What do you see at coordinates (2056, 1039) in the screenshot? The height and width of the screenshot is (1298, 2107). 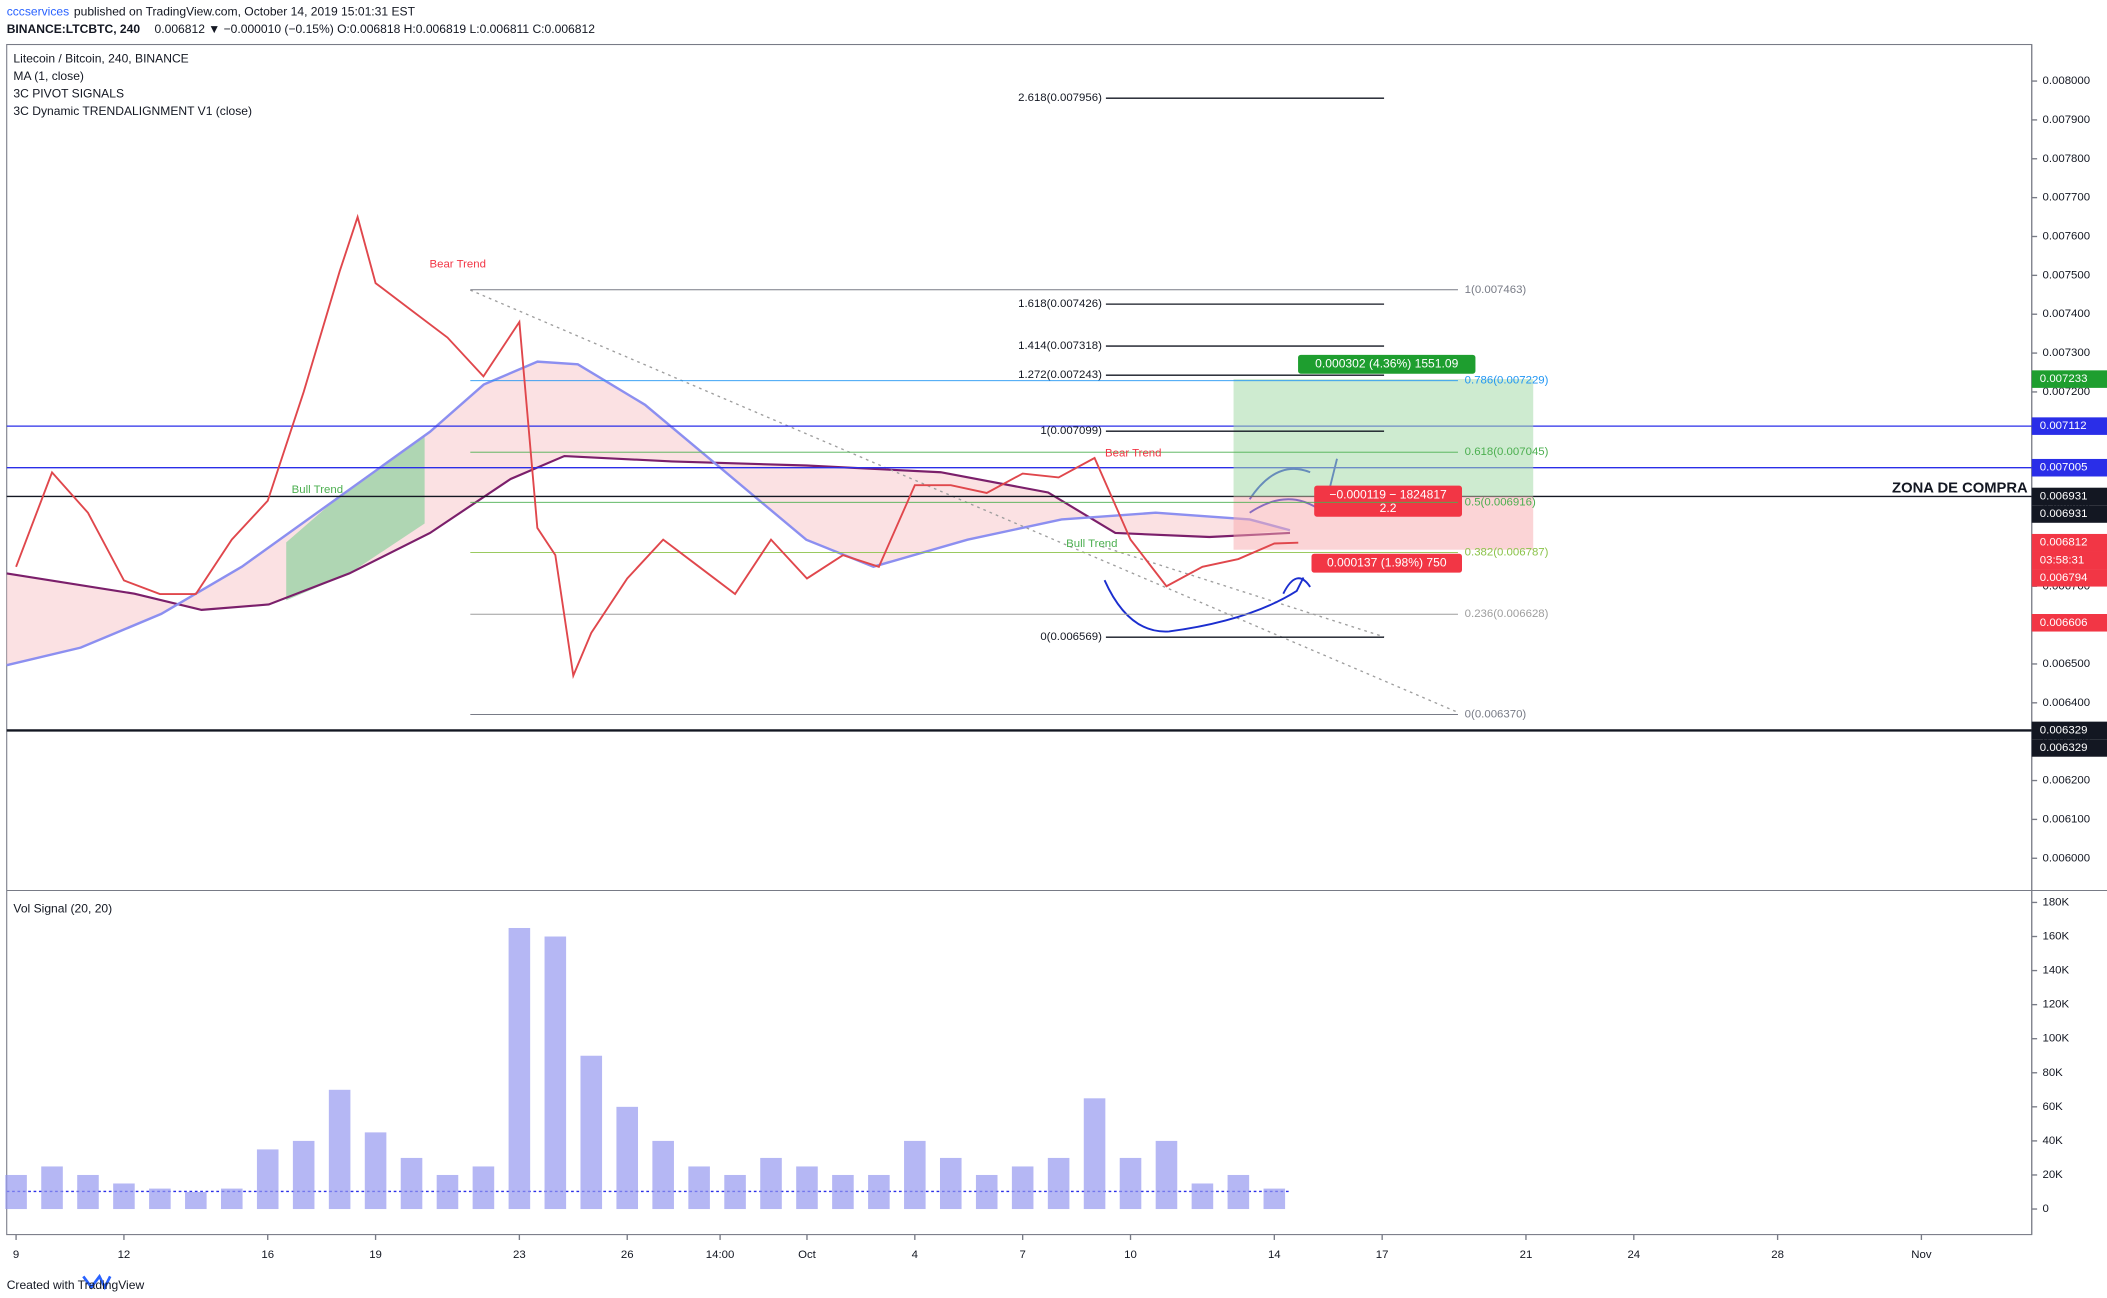 I see `y-tick-label: 100K` at bounding box center [2056, 1039].